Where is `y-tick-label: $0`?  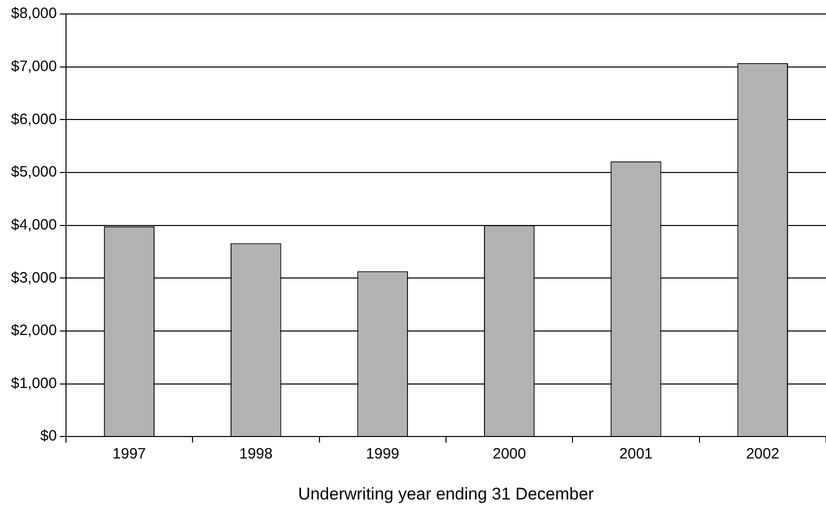
y-tick-label: $0 is located at coordinates (48, 436).